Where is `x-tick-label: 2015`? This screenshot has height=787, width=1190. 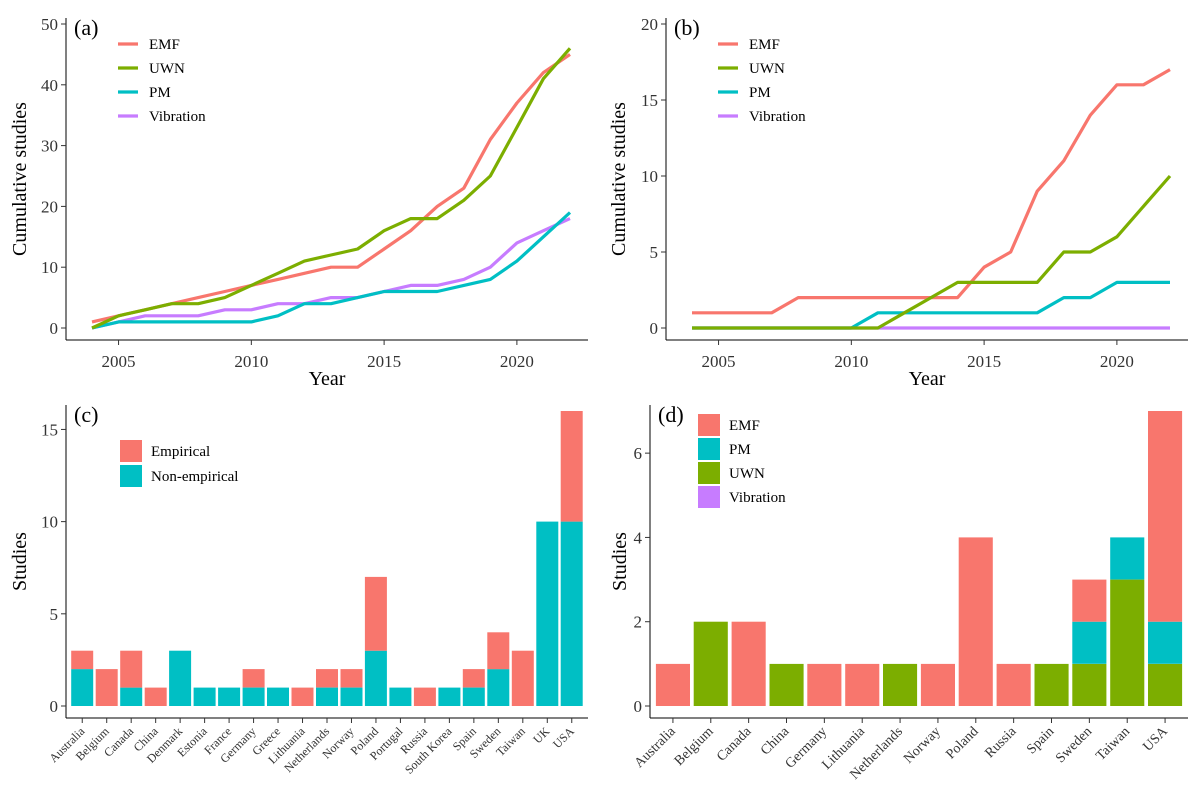
x-tick-label: 2015 is located at coordinates (984, 361).